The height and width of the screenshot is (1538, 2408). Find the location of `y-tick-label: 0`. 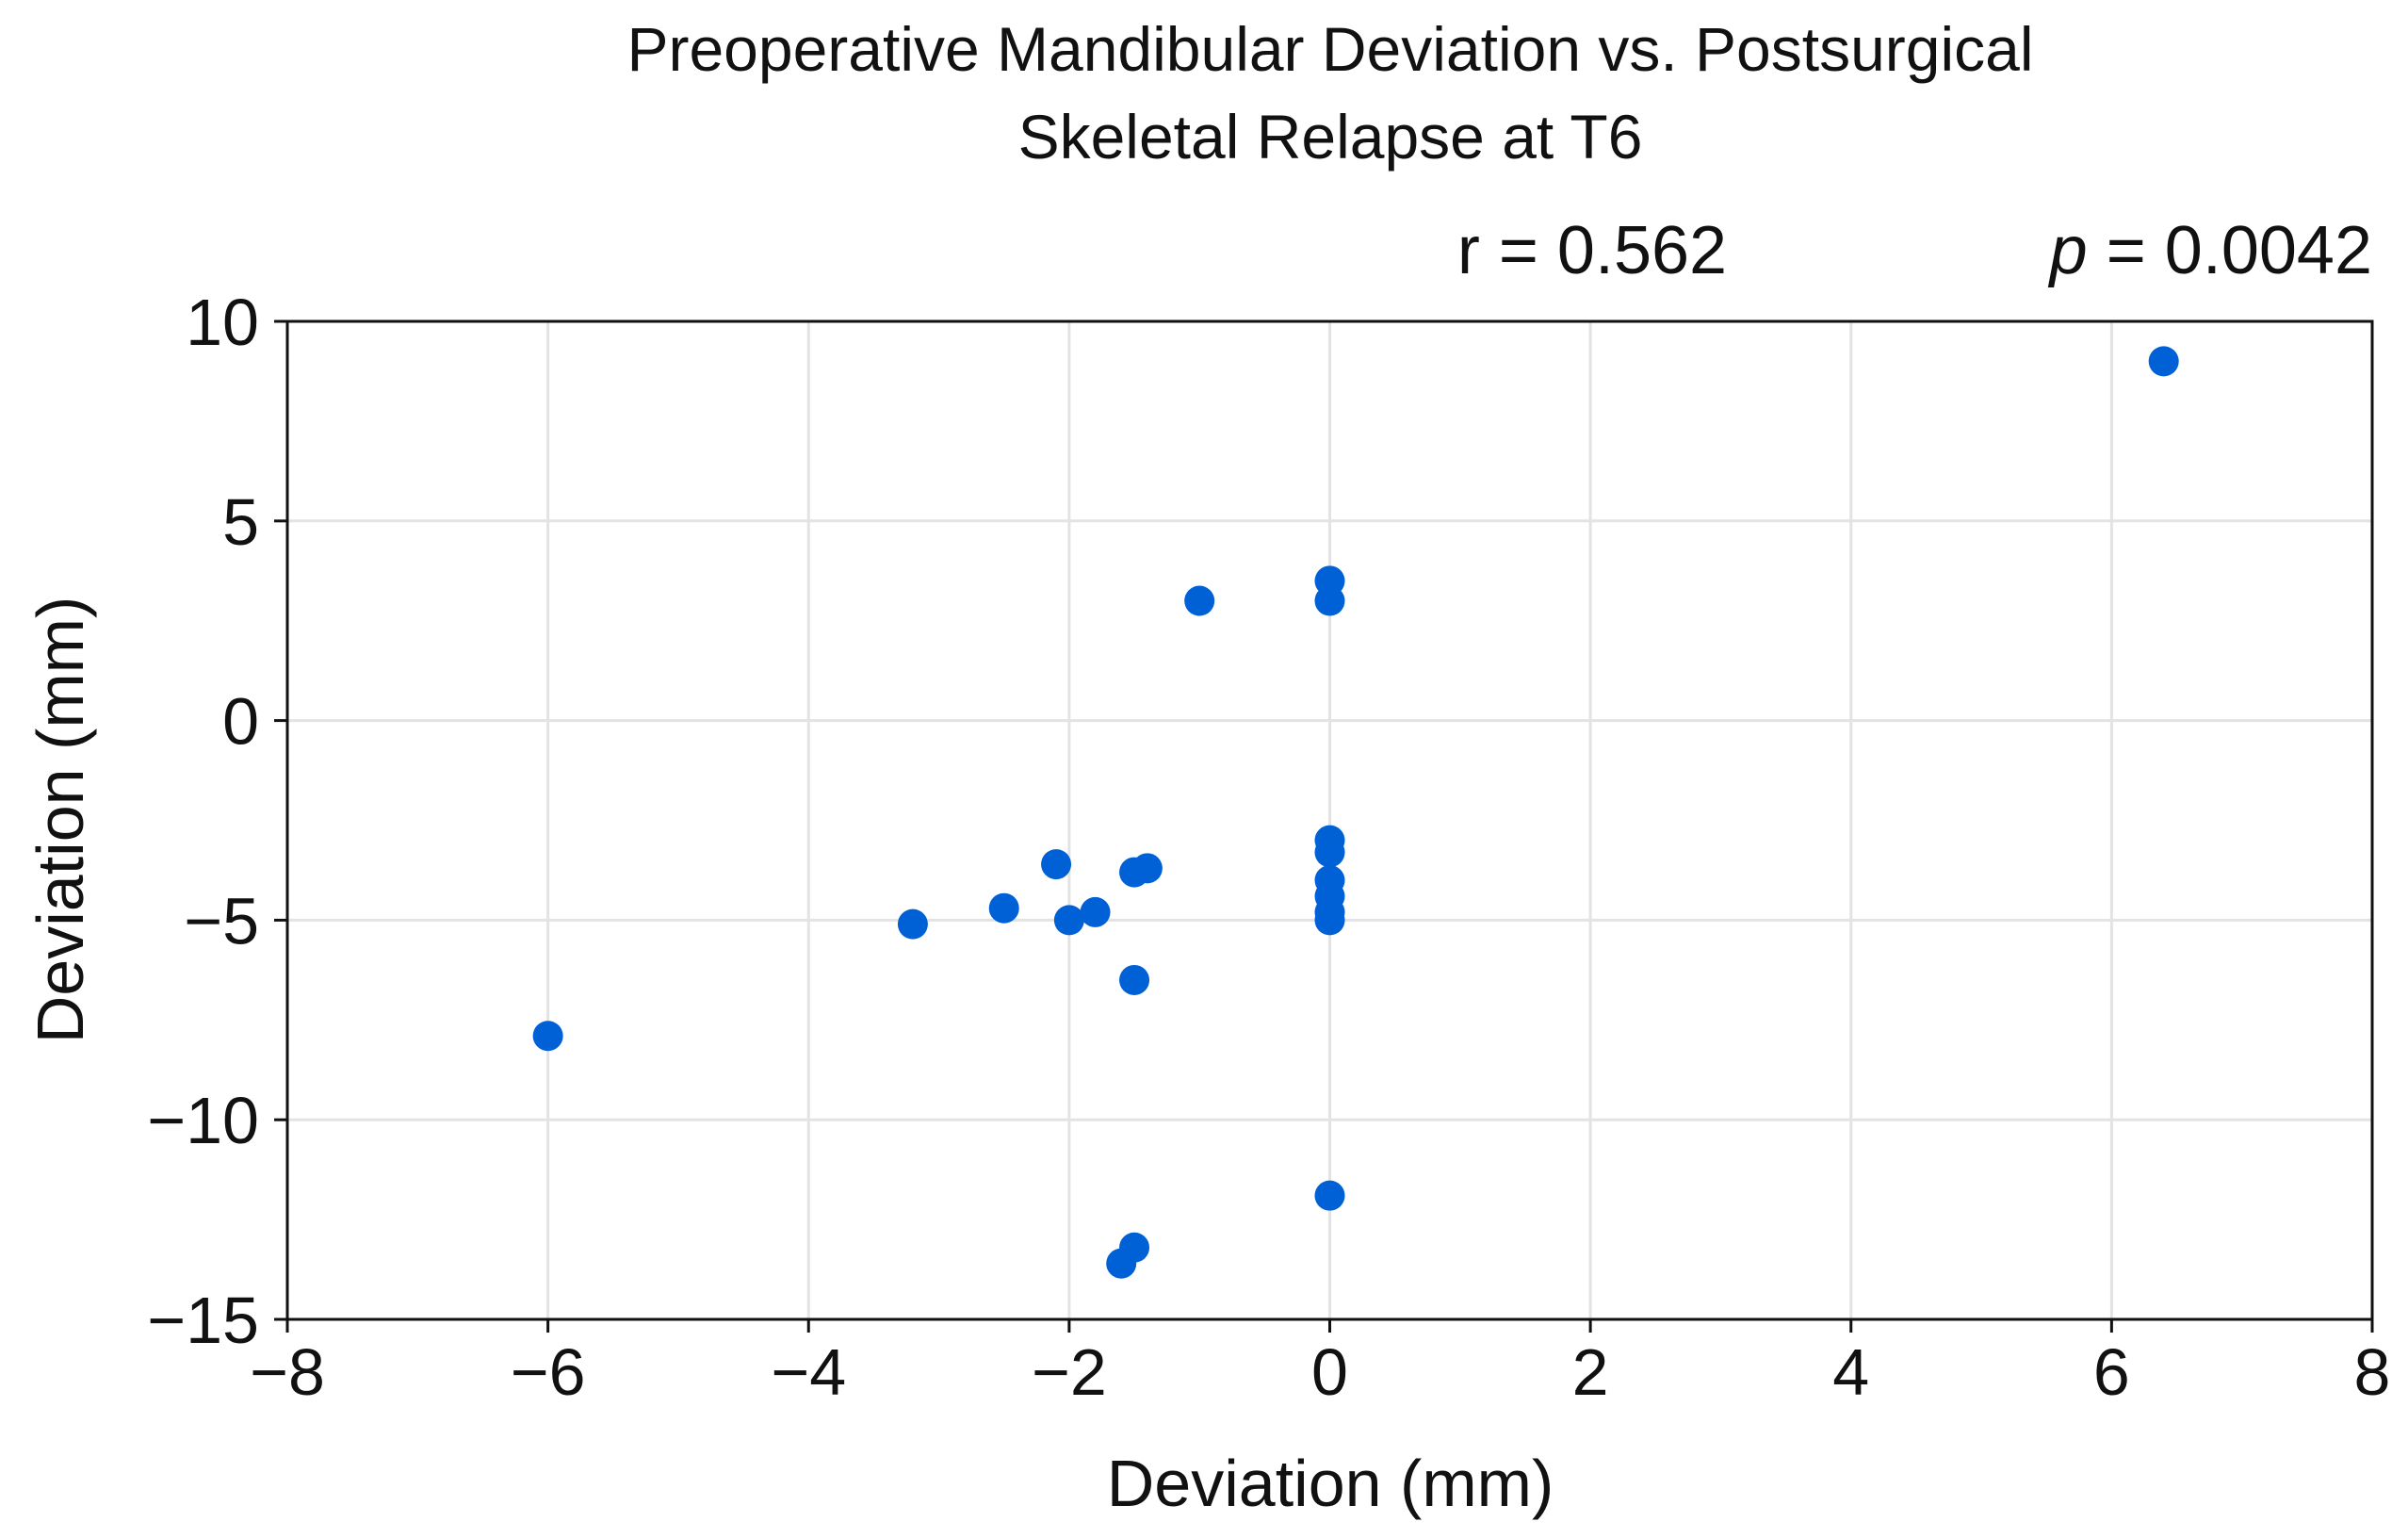

y-tick-label: 0 is located at coordinates (240, 722).